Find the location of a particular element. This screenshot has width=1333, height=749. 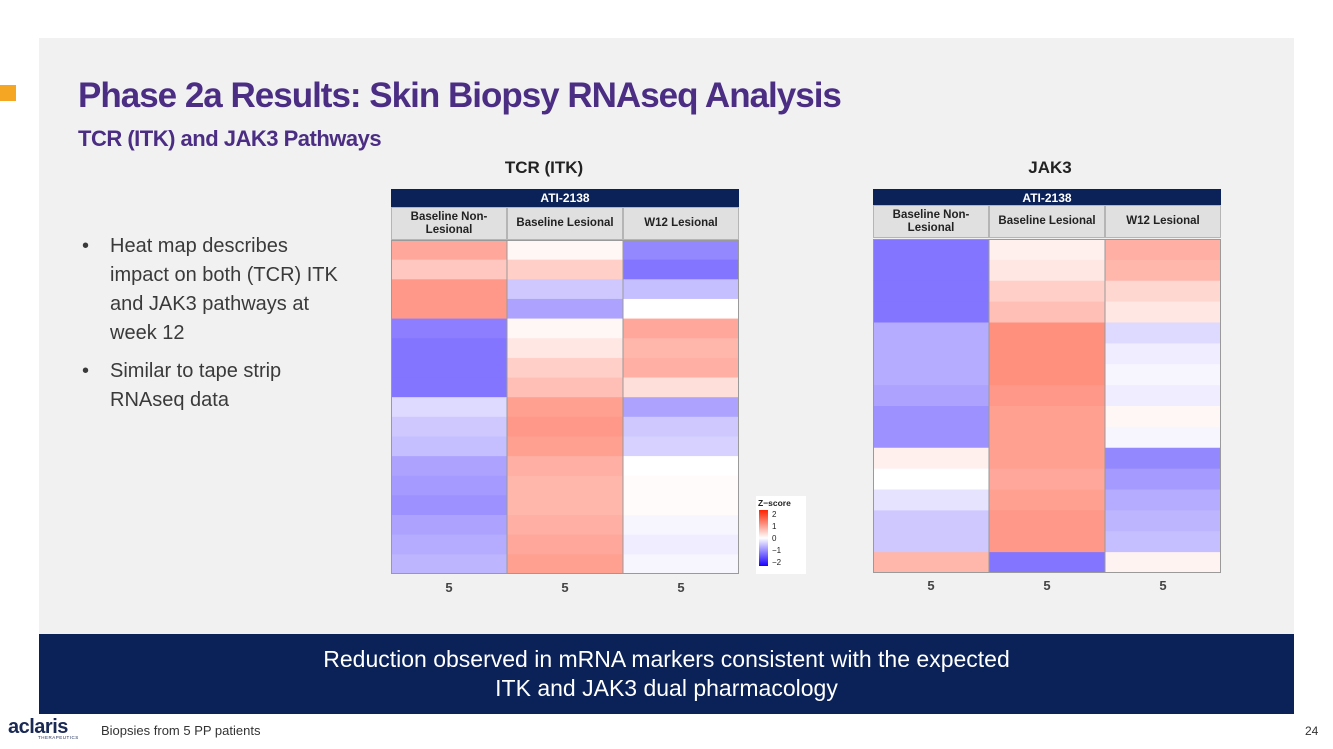

footnote: Biopsies from 5 PP patients is located at coordinates (181, 730).